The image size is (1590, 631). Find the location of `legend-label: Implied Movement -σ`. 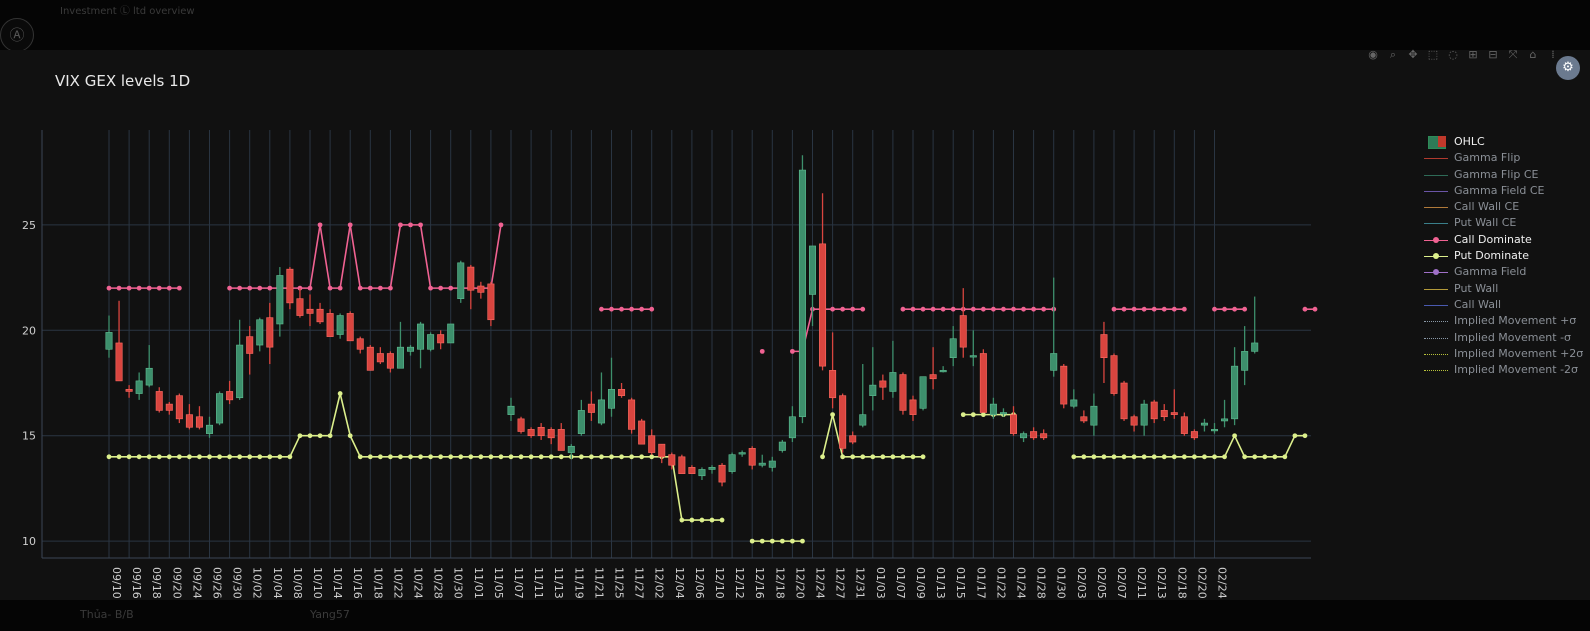

legend-label: Implied Movement -σ is located at coordinates (1513, 337).